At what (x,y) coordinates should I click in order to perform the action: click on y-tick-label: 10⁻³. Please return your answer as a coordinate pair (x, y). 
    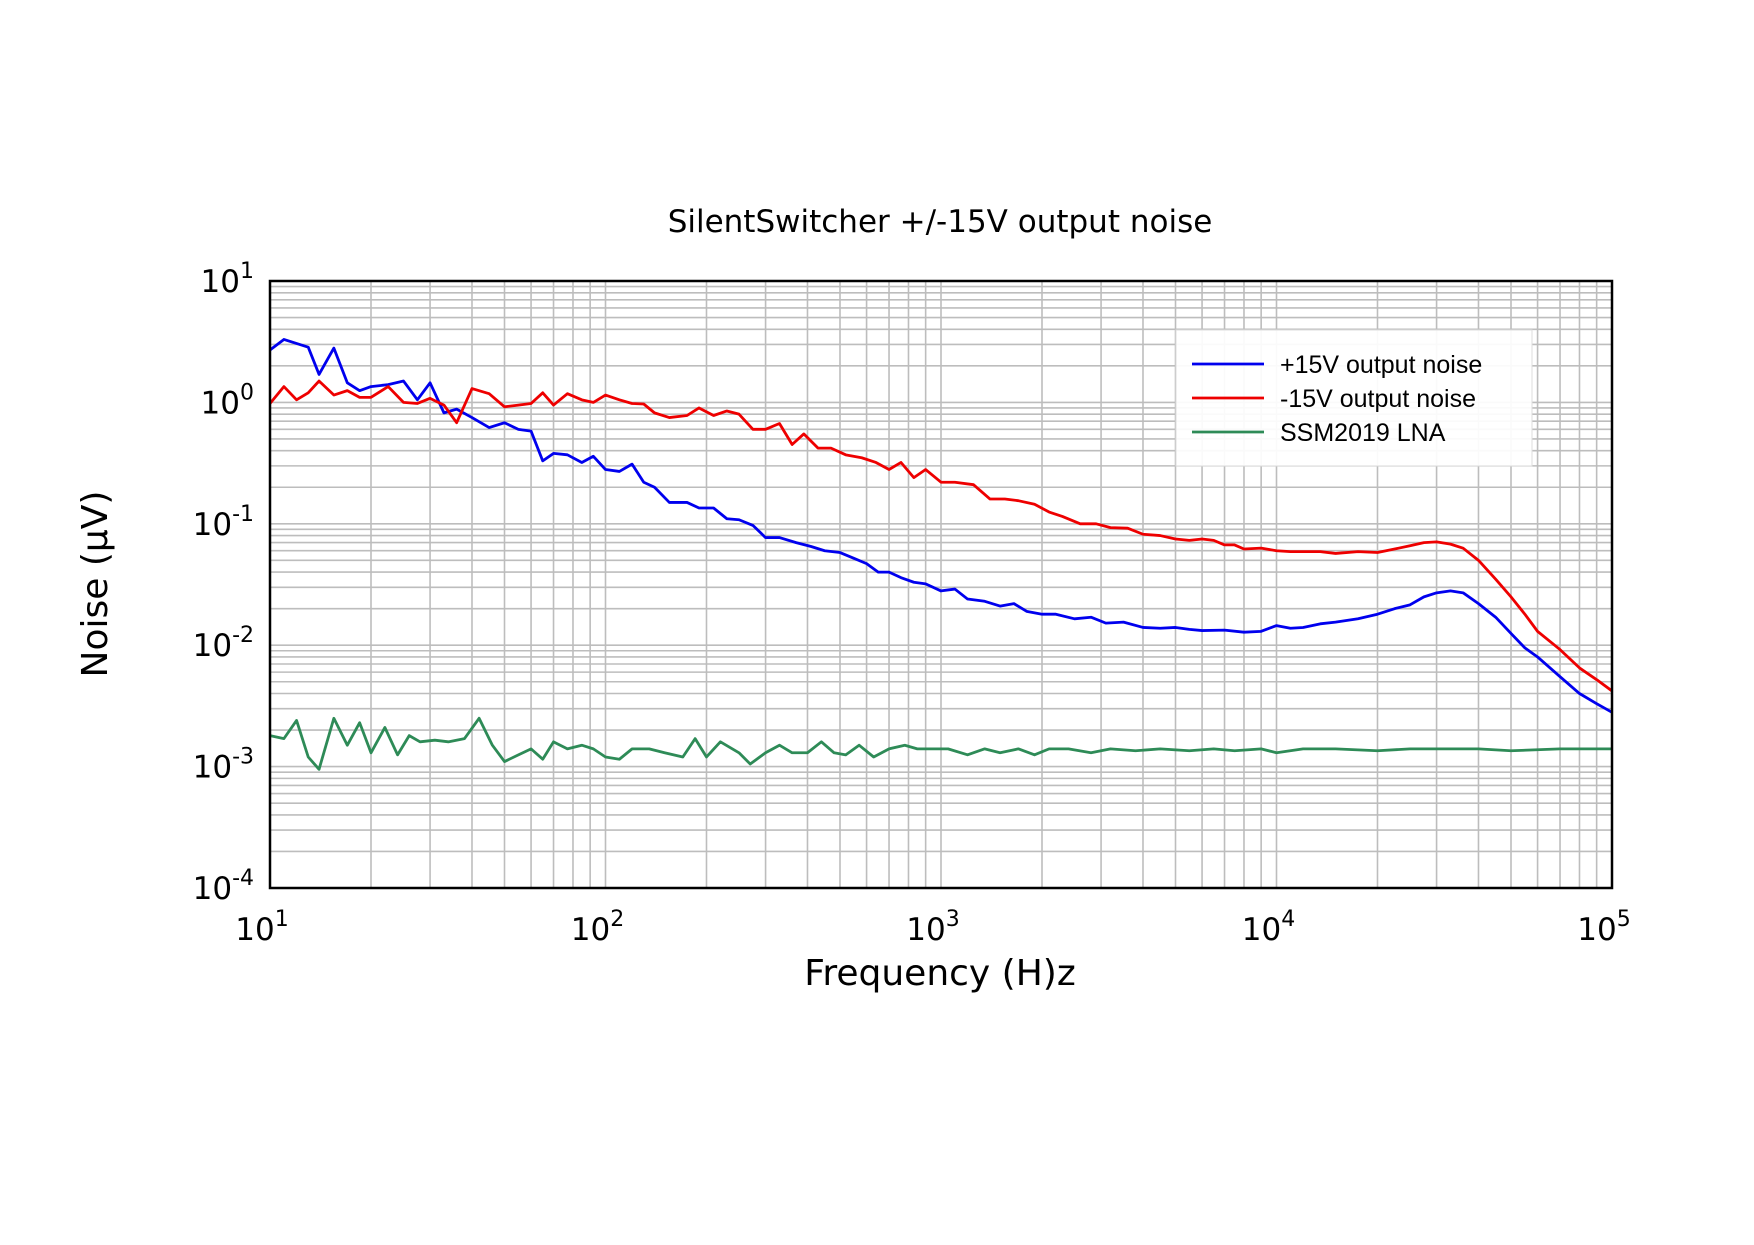
    Looking at the image, I should click on (223, 765).